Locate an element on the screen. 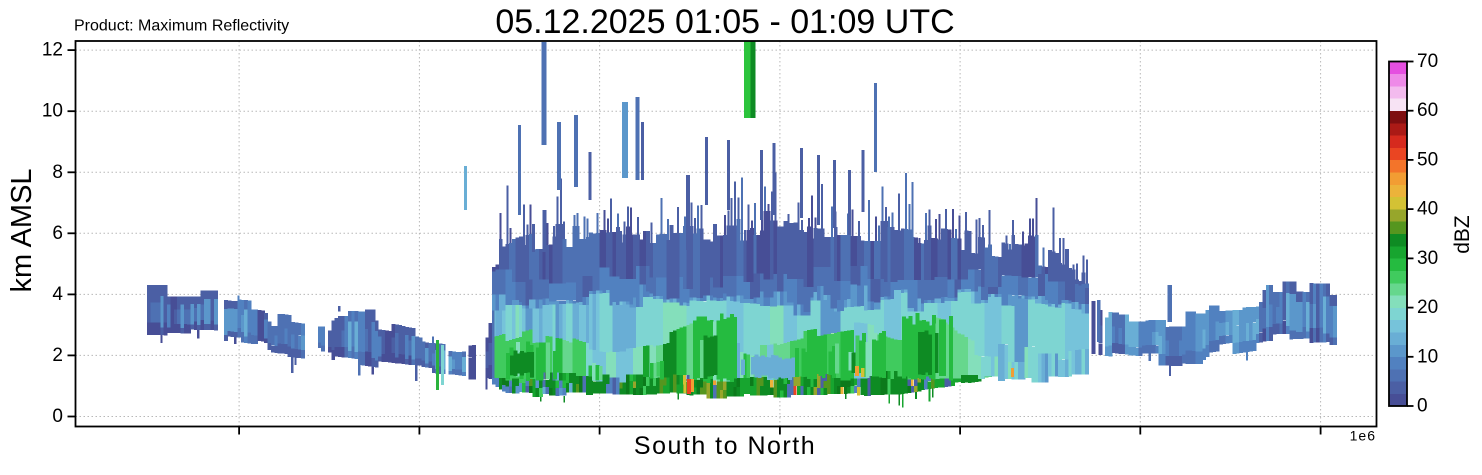 The width and height of the screenshot is (1482, 475). svg-text: 2 is located at coordinates (57, 355).